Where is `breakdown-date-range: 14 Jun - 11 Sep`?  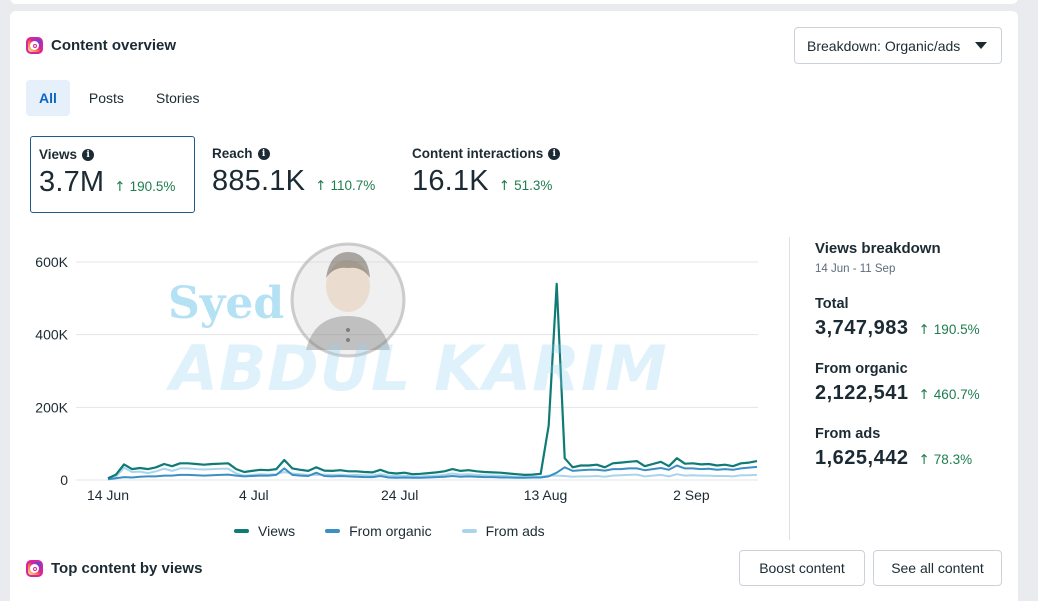
breakdown-date-range: 14 Jun - 11 Sep is located at coordinates (855, 269).